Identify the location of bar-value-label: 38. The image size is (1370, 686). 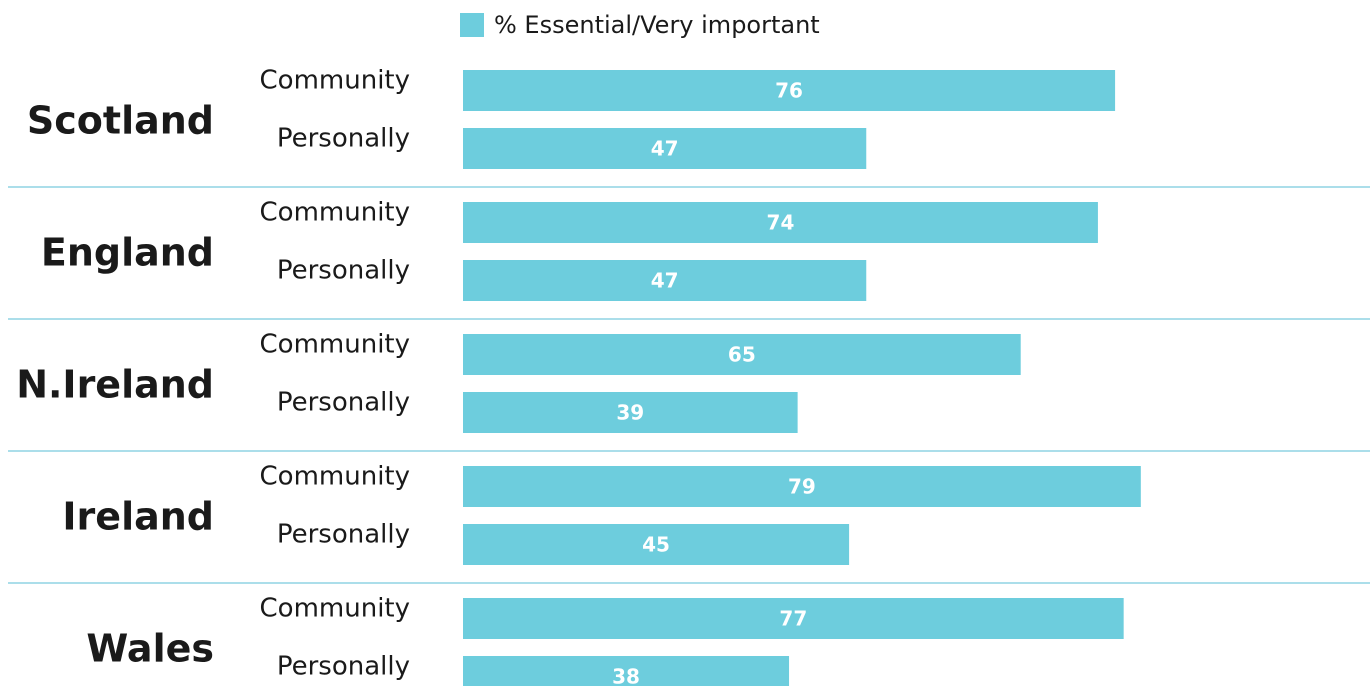
(626, 675).